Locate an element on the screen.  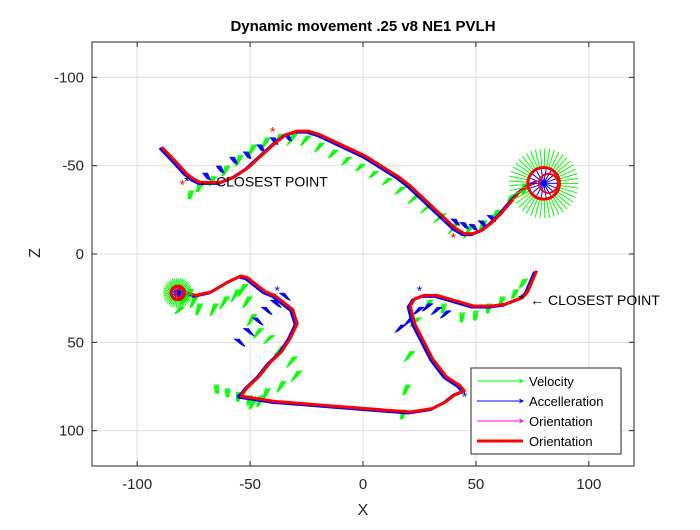
x-tick-label: 0 is located at coordinates (363, 484).